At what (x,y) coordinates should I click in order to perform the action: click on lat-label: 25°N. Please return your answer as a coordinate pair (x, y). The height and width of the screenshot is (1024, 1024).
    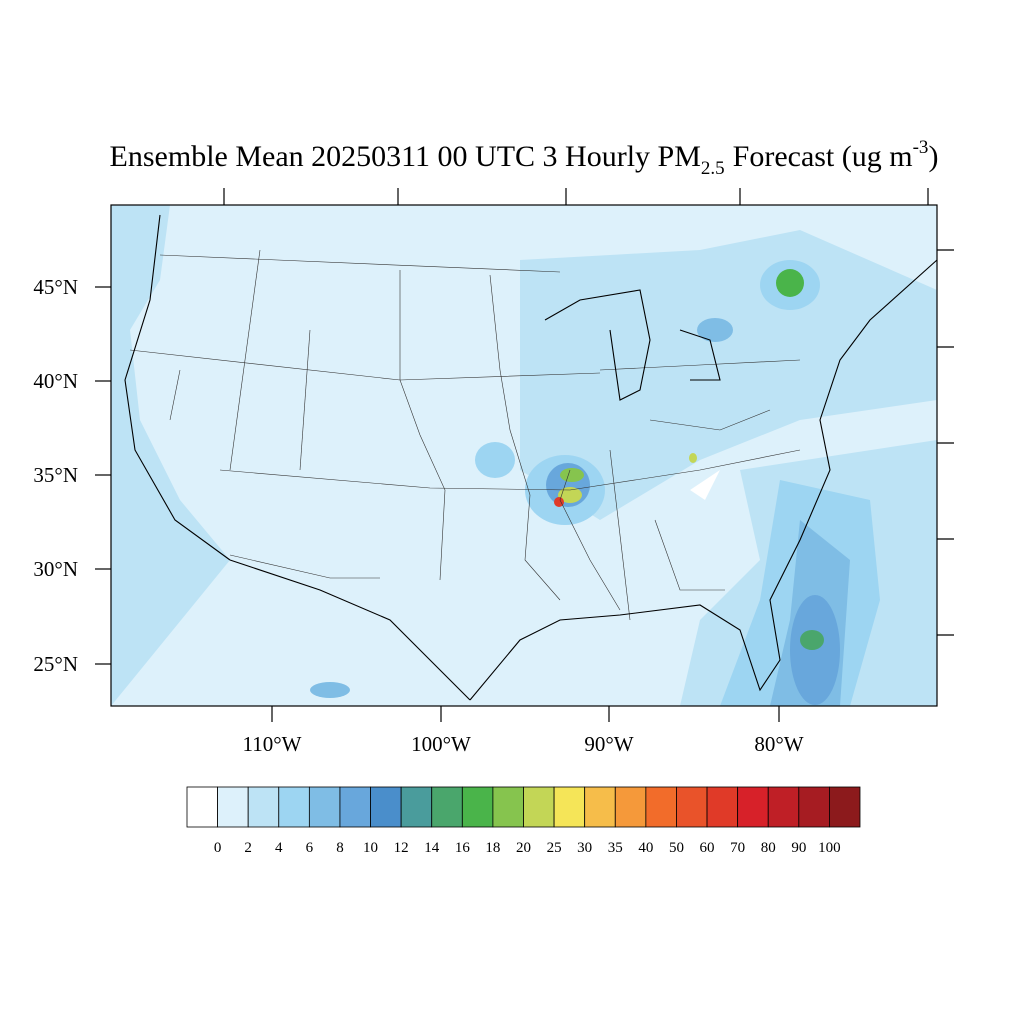
    Looking at the image, I should click on (55, 664).